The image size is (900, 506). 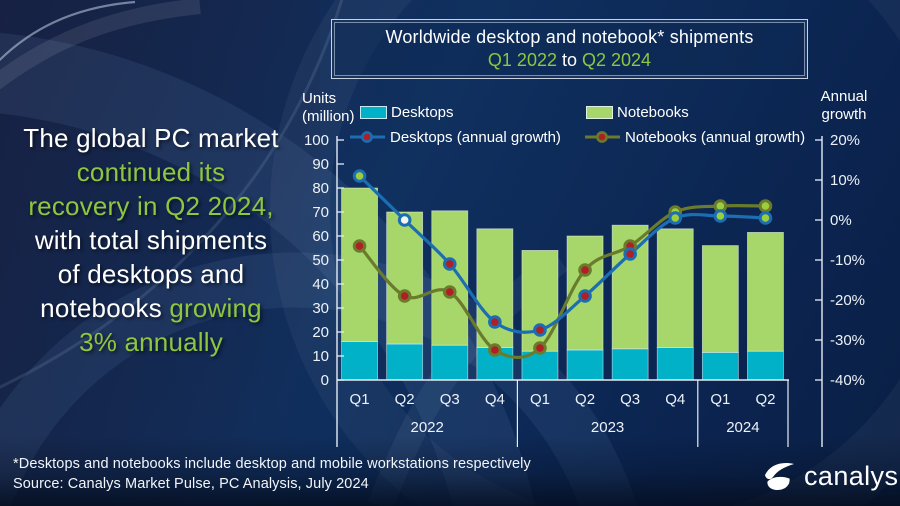 I want to click on headline-segment: growing, so click(x=215, y=308).